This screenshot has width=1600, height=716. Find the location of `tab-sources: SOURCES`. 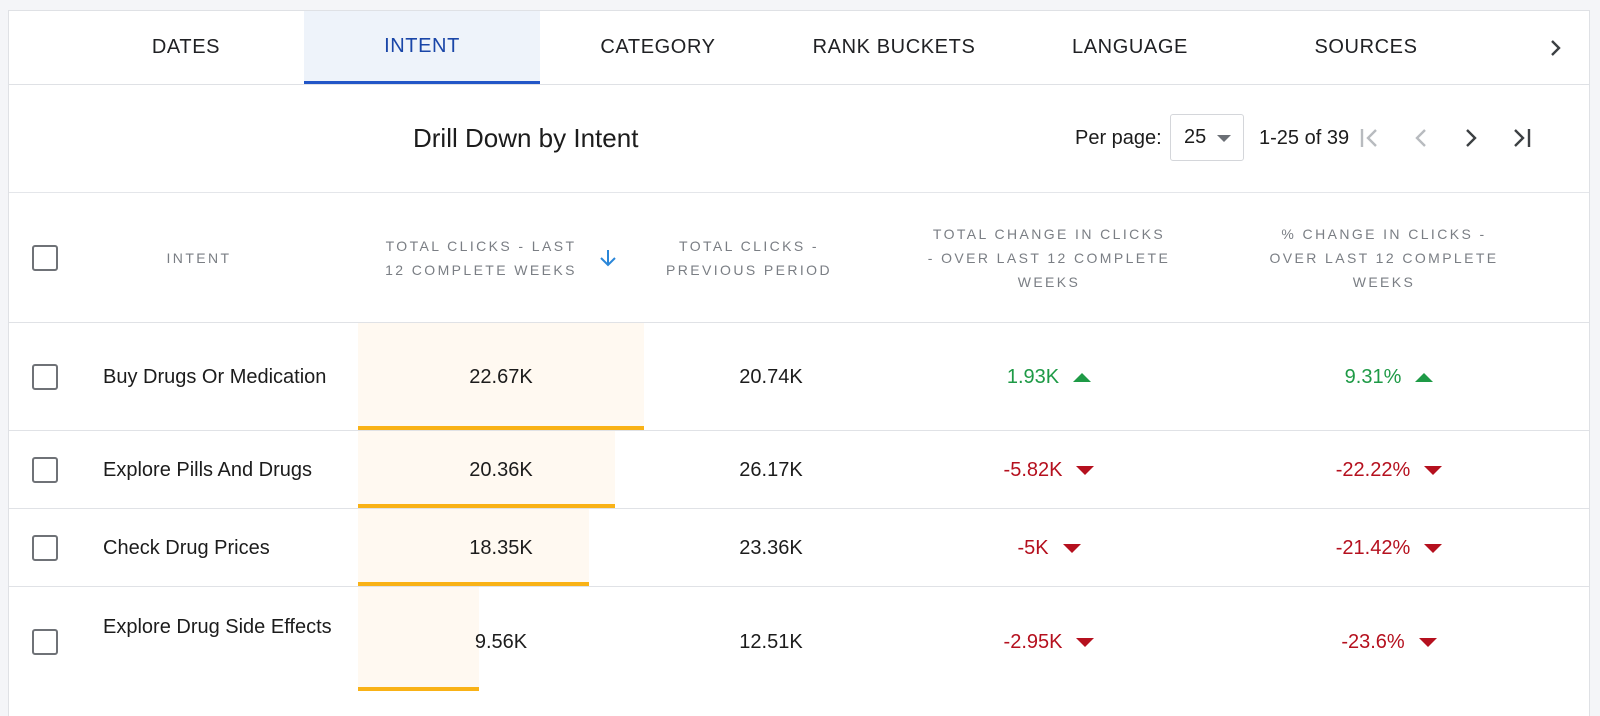

tab-sources: SOURCES is located at coordinates (1366, 46).